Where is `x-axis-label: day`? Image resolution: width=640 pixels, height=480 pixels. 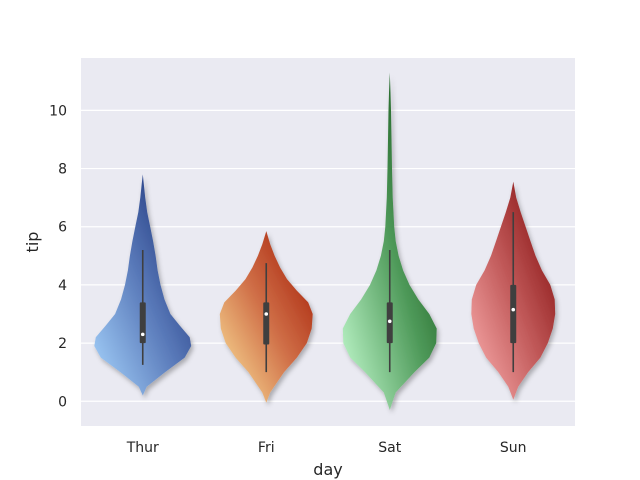 x-axis-label: day is located at coordinates (327, 469).